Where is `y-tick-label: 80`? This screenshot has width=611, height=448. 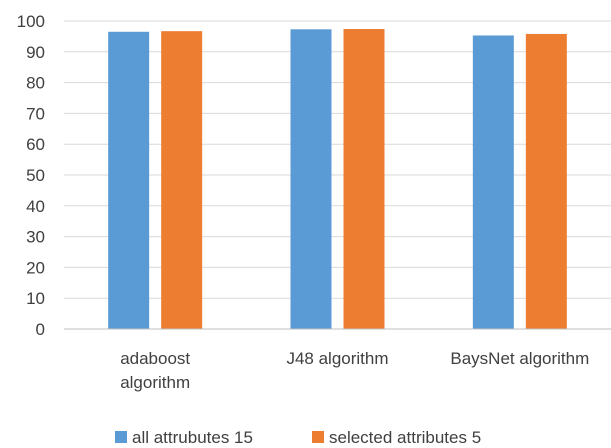
y-tick-label: 80 is located at coordinates (35, 83).